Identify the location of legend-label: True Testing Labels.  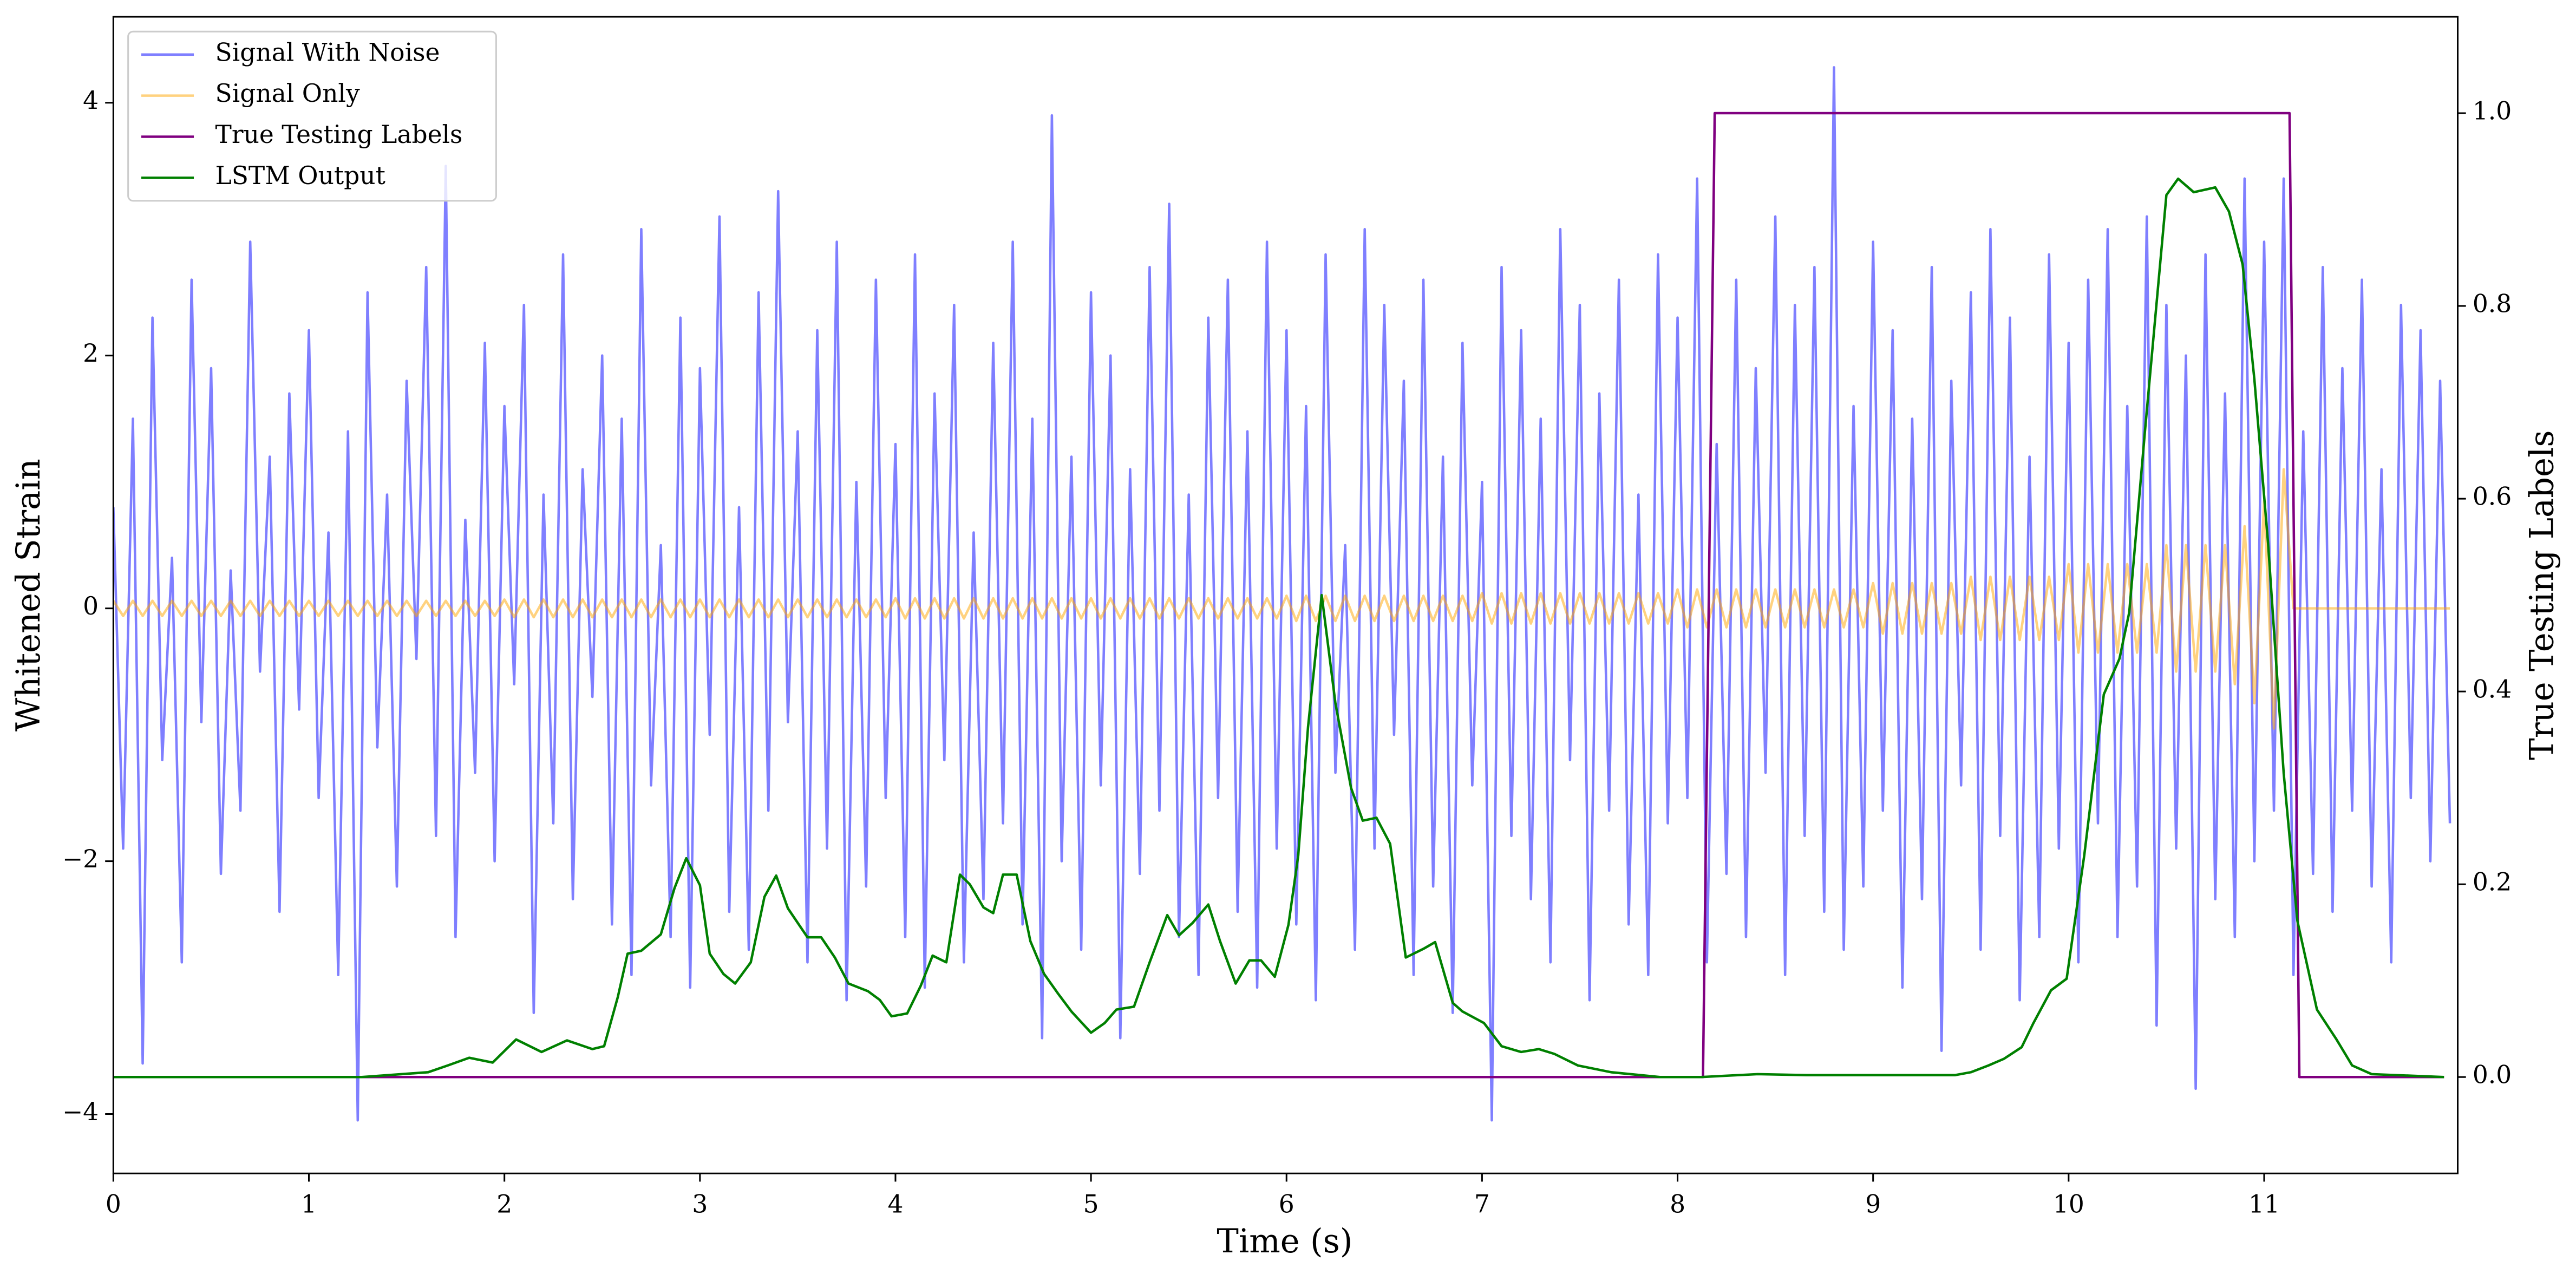
(339, 134).